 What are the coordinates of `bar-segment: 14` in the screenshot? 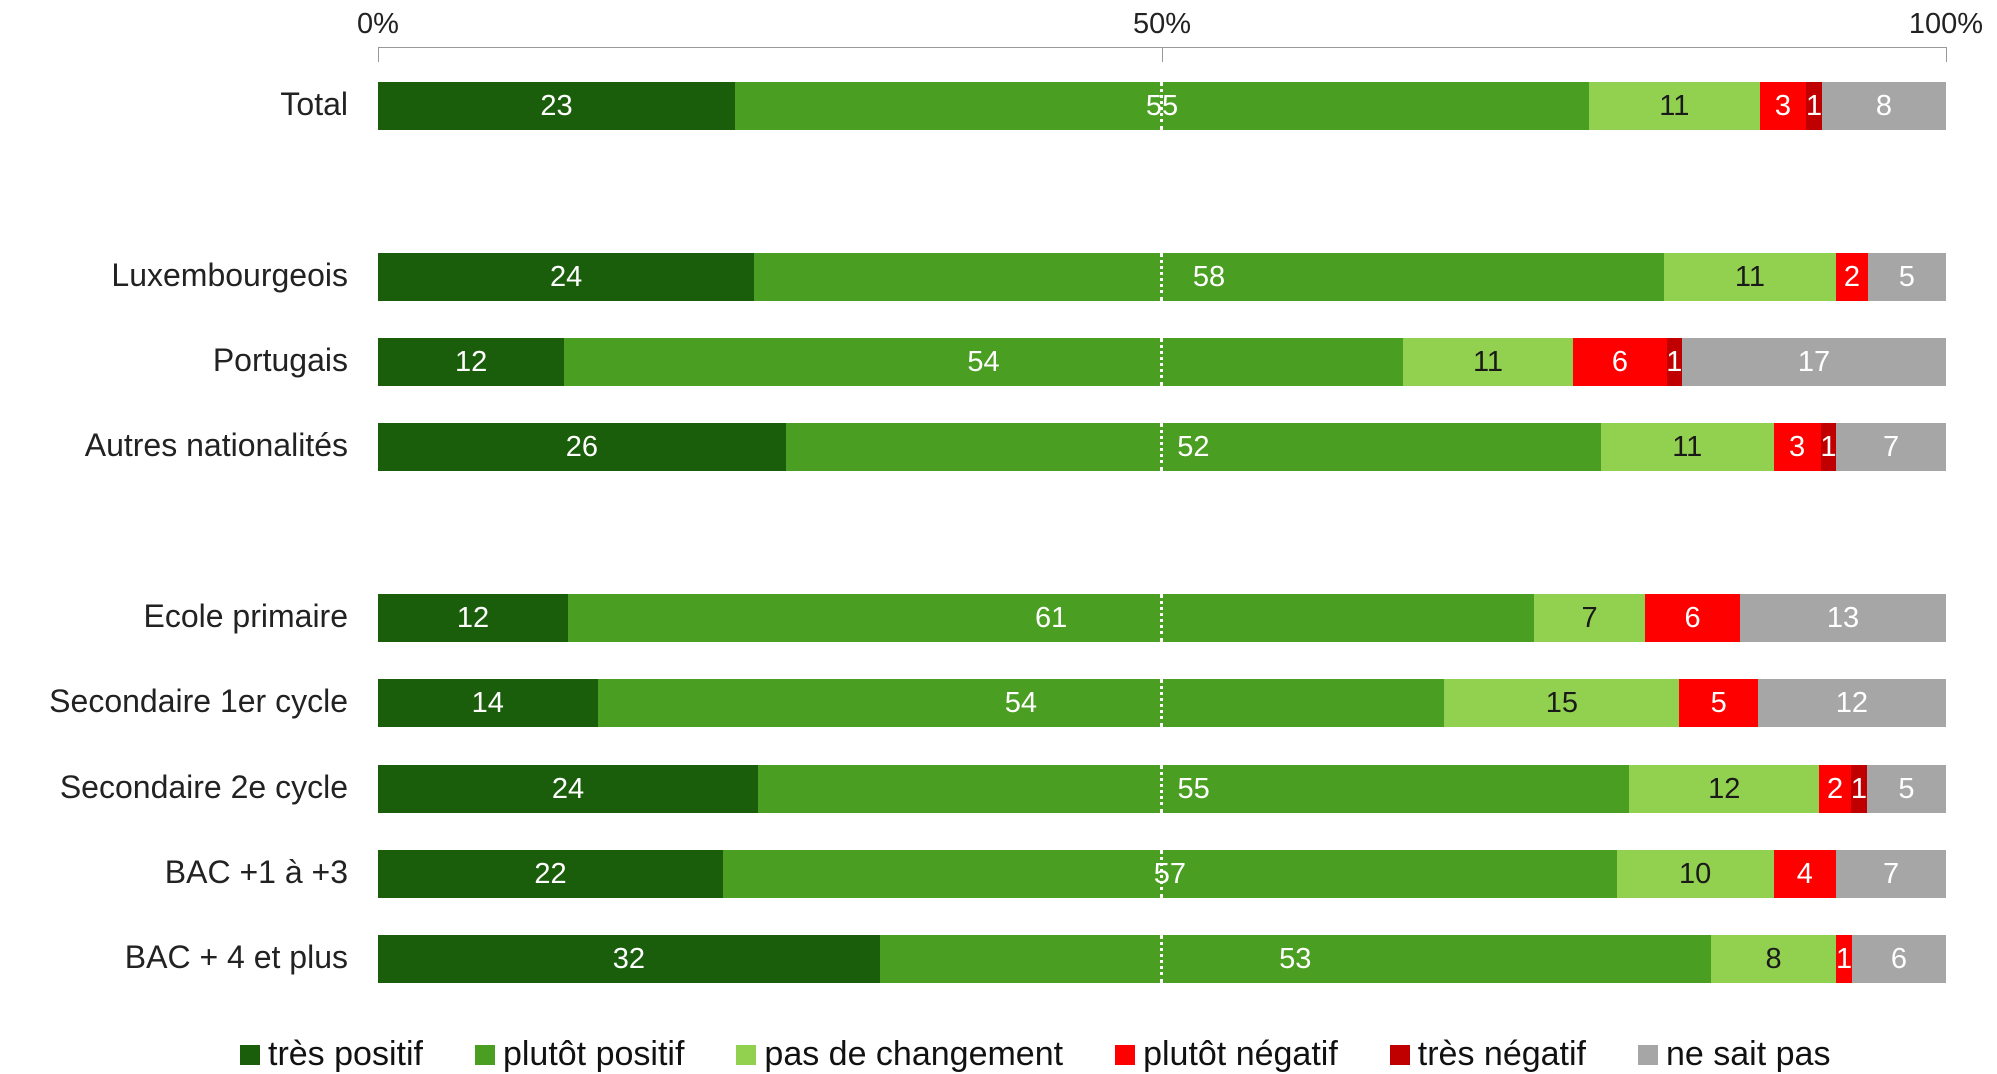 It's located at (488, 703).